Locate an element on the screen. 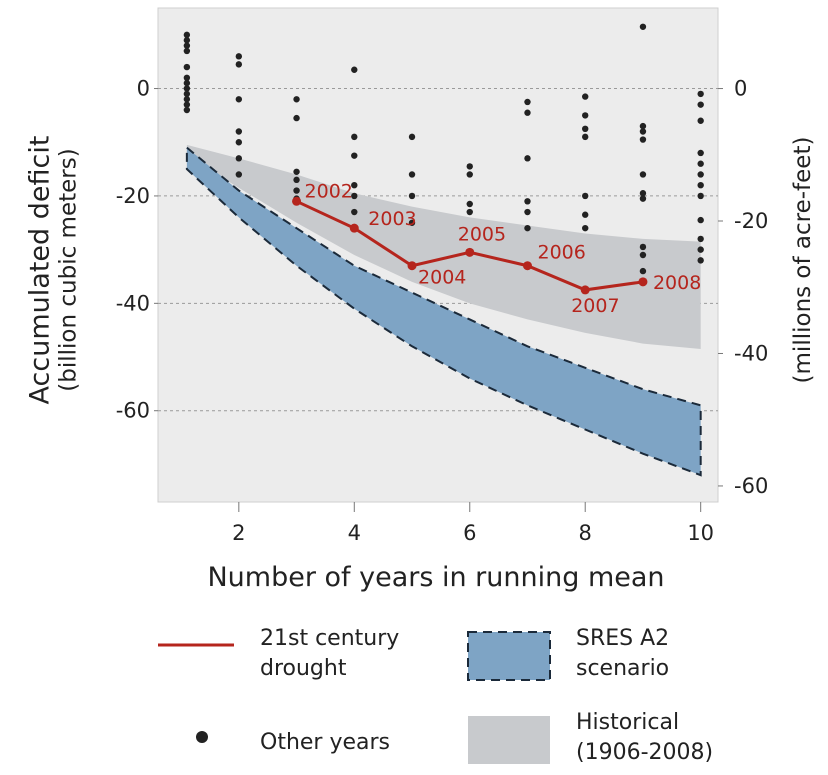 The width and height of the screenshot is (828, 775). y-tick-label-left: -60 is located at coordinates (133, 411).